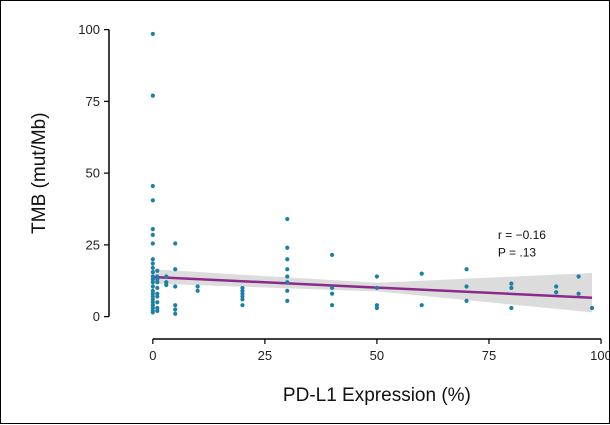  I want to click on x-tick-label: 0, so click(152, 355).